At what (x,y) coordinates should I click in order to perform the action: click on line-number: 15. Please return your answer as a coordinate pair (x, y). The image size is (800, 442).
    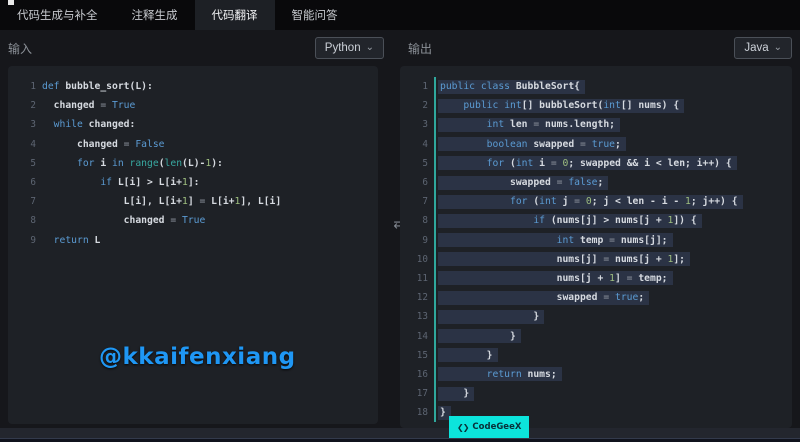
    Looking at the image, I should click on (422, 355).